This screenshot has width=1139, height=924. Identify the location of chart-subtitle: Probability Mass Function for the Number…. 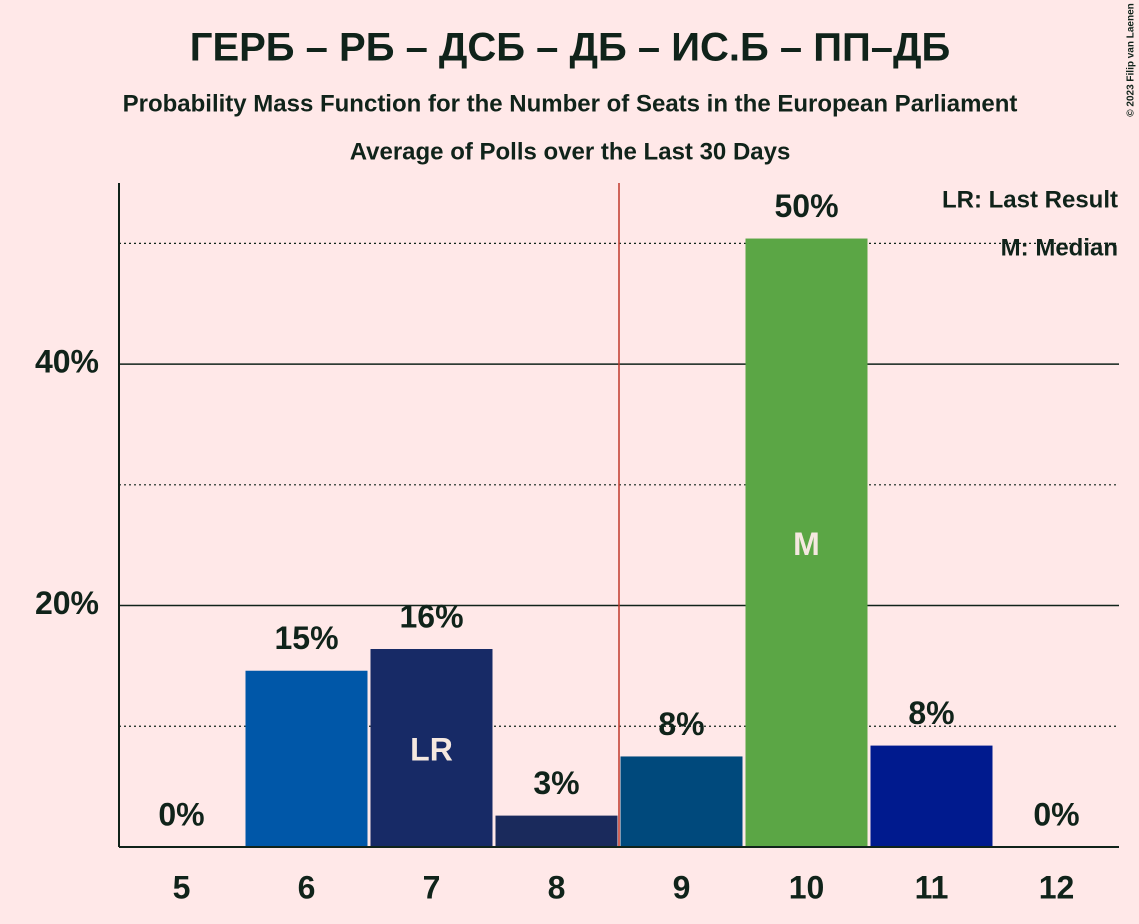
(570, 103).